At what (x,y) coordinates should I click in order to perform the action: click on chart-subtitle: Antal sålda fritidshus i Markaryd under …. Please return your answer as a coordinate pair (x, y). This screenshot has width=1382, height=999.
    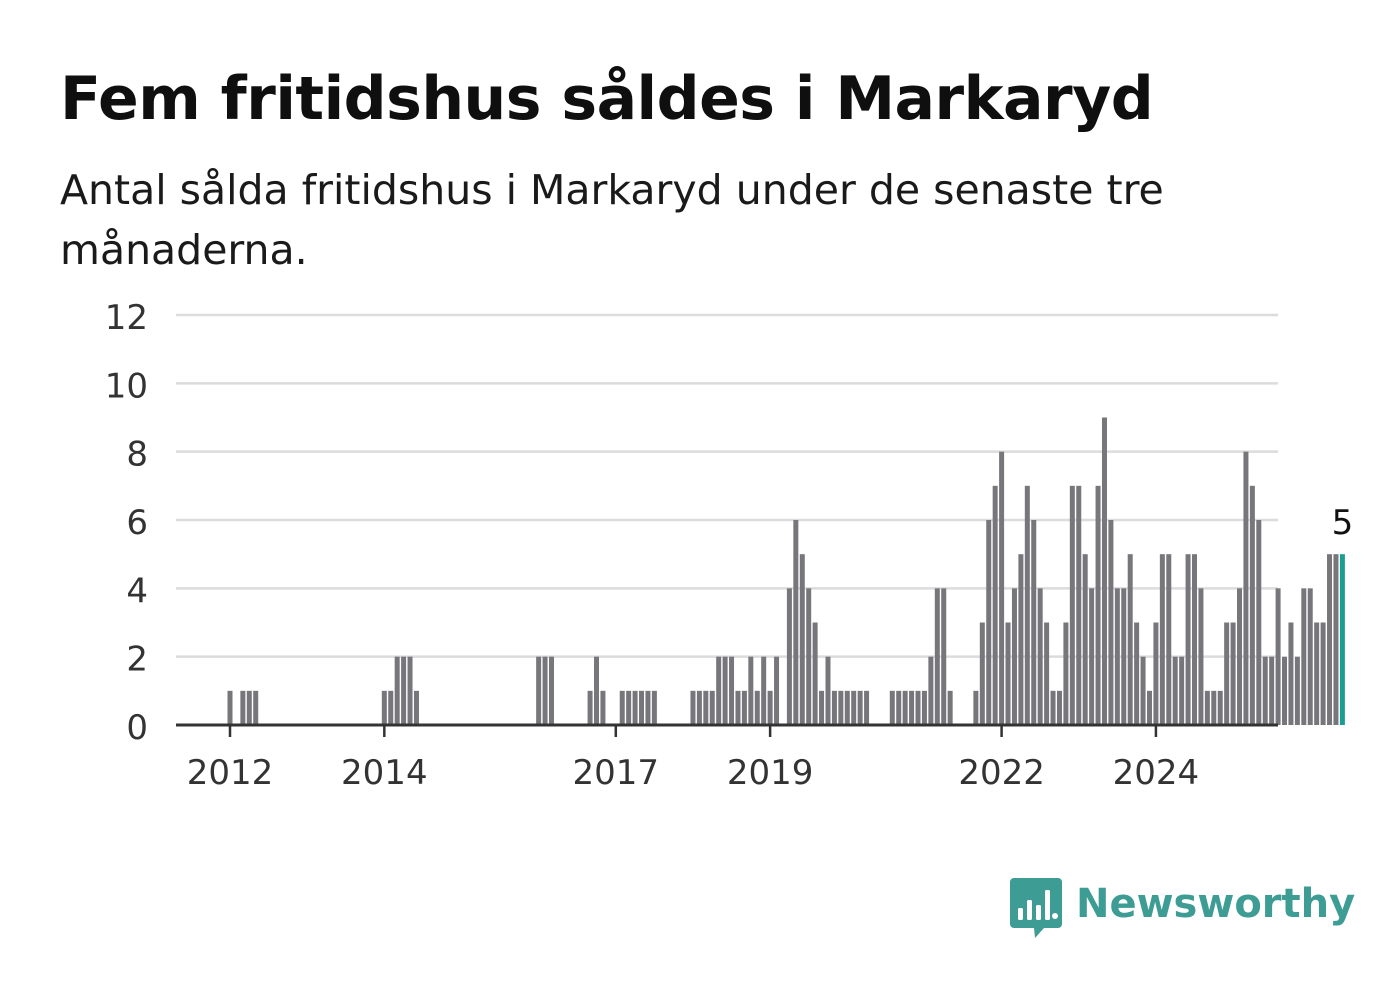
    Looking at the image, I should click on (612, 220).